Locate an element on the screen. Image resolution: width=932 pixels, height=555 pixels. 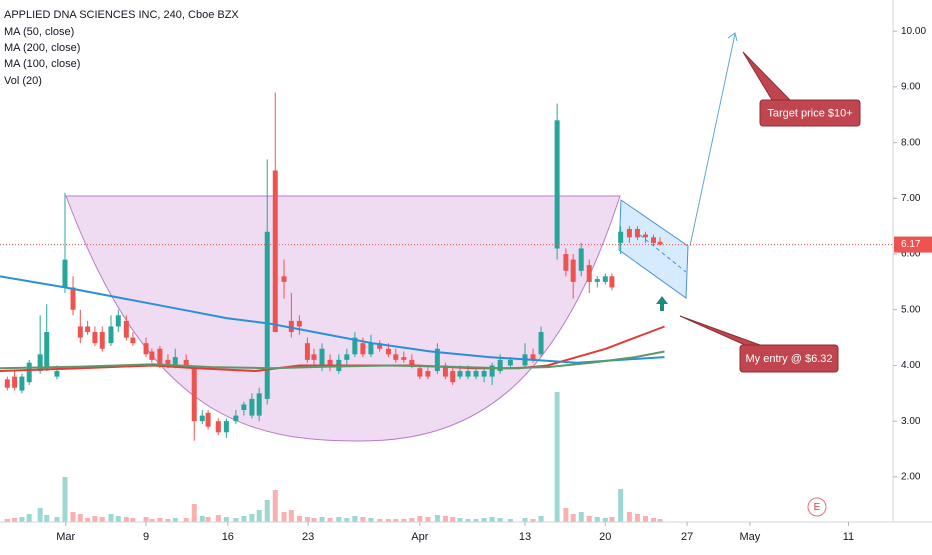
indicator-label: Vol (20) is located at coordinates (23, 81).